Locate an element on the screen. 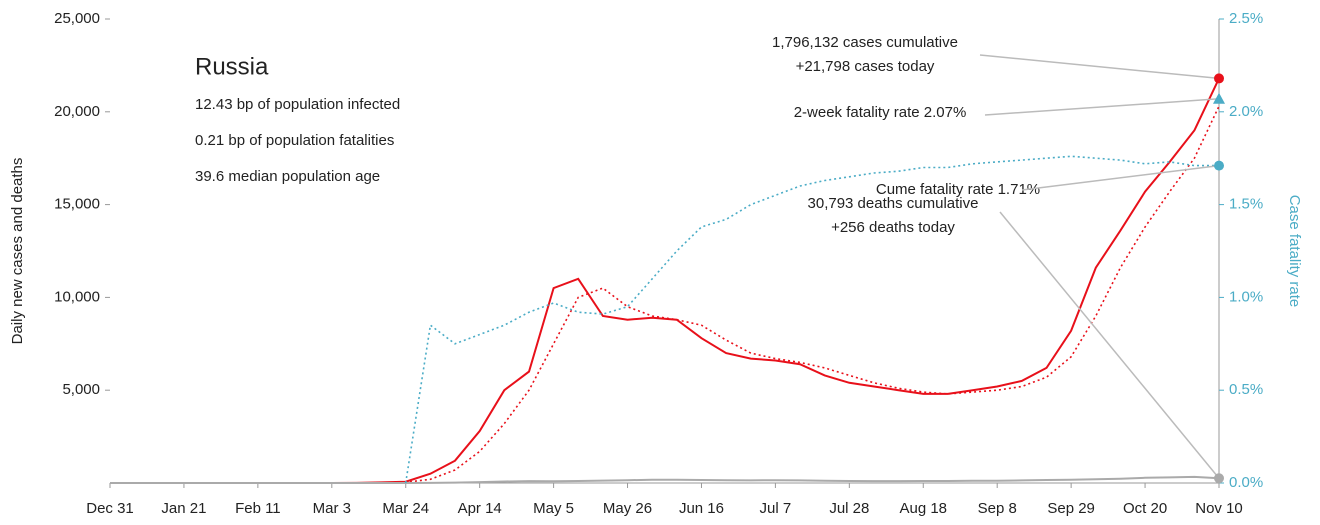 The image size is (1320, 525). x-tick-label: May 26 is located at coordinates (627, 508).